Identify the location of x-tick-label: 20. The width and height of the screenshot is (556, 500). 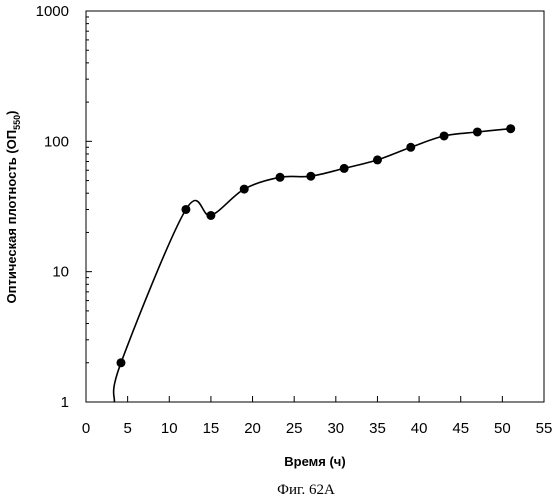
(252, 428).